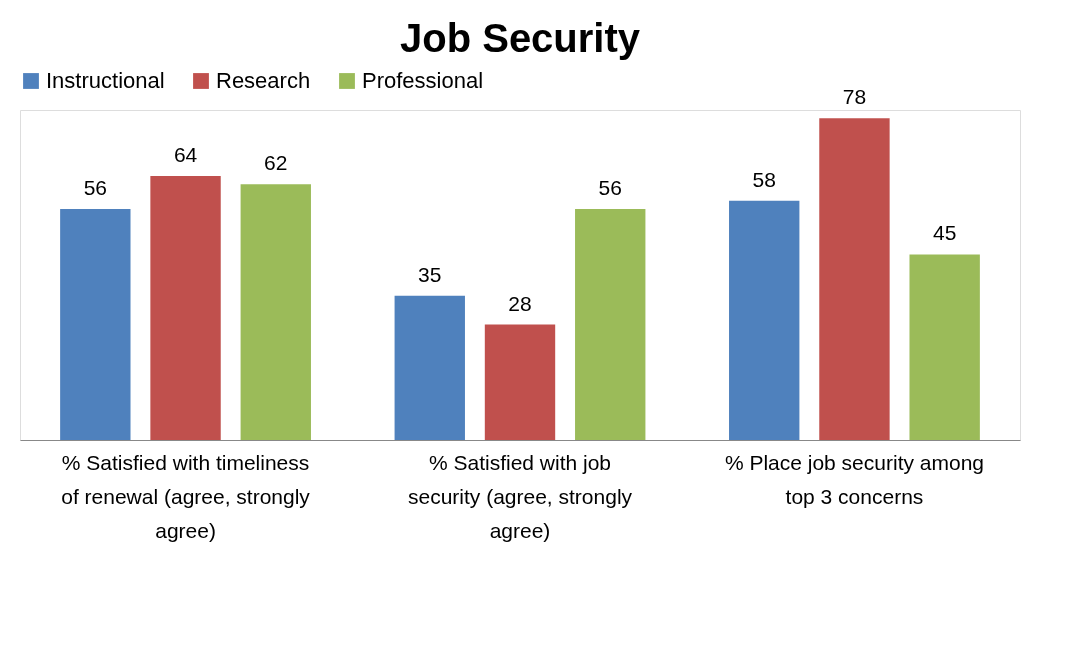 Image resolution: width=1077 pixels, height=653 pixels. What do you see at coordinates (430, 274) in the screenshot?
I see `data-label: 35` at bounding box center [430, 274].